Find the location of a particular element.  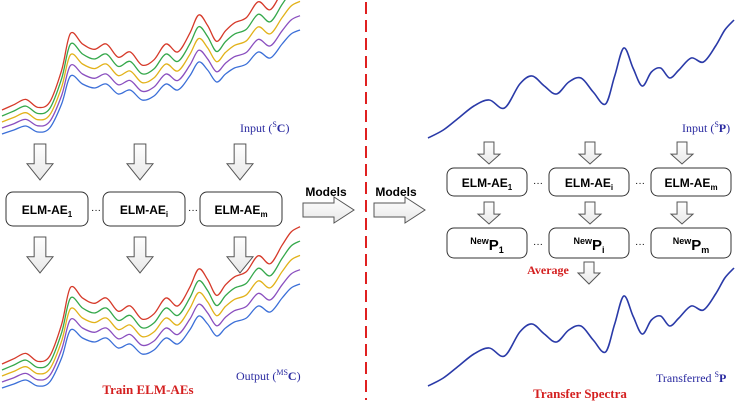

left-ellipsis-2: ··· is located at coordinates (193, 210).